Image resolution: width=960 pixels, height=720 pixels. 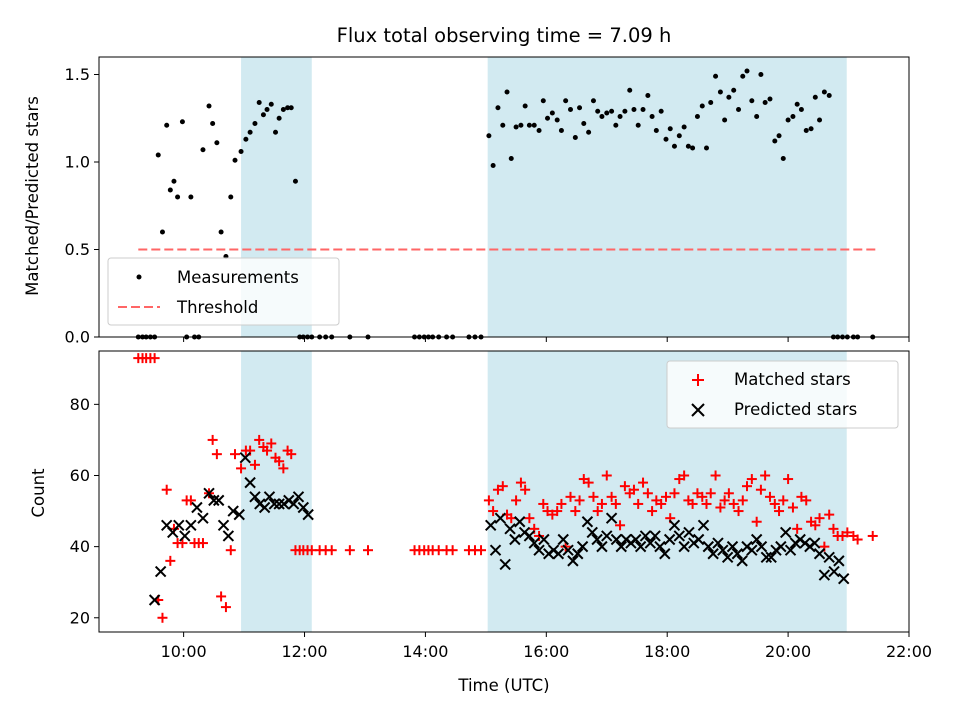 I want to click on legend-label-measurements: Measurements, so click(x=238, y=277).